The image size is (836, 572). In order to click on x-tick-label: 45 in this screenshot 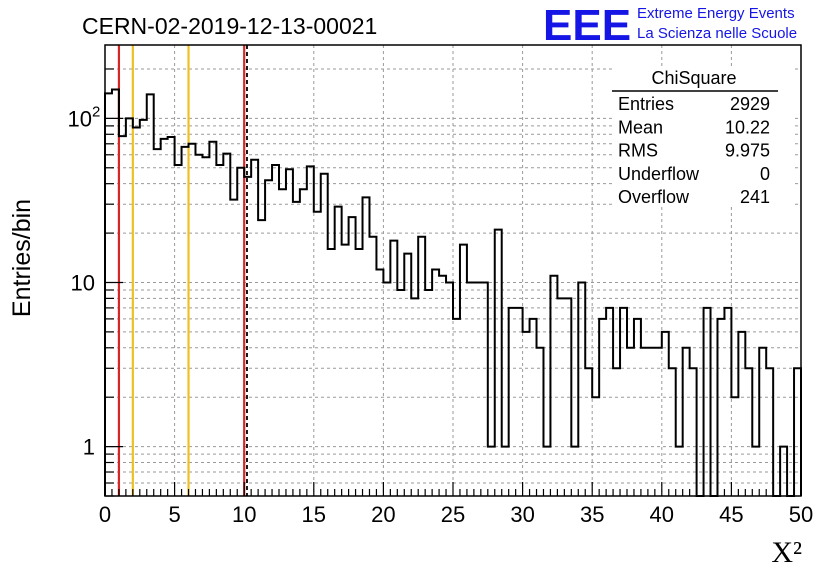, I will do `click(731, 514)`.